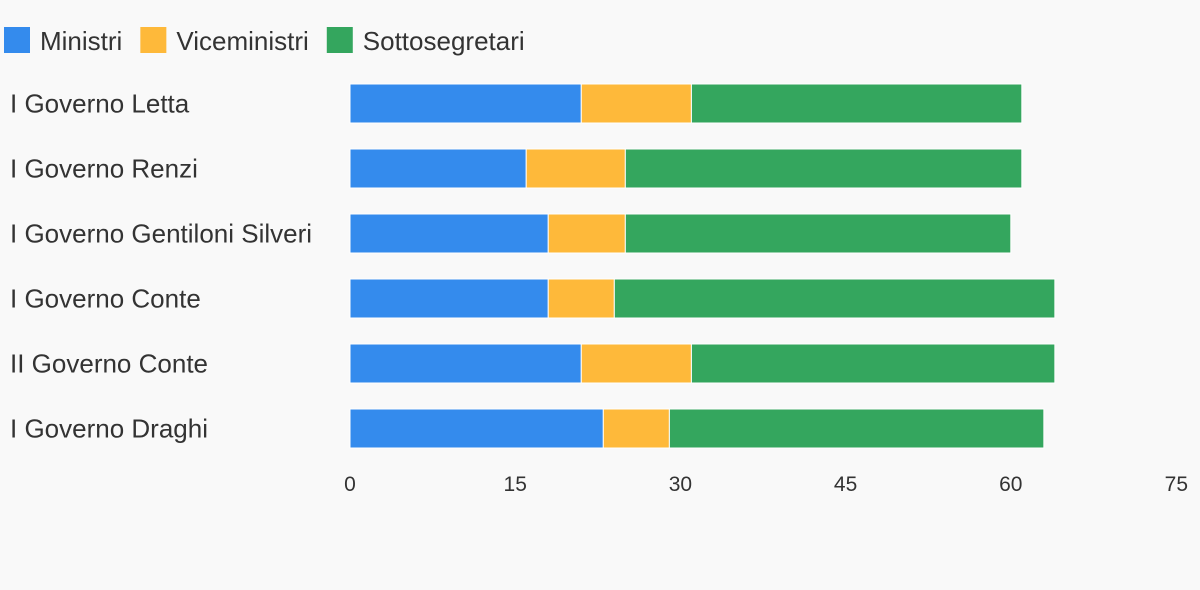  I want to click on x-axis-ticks: 0 15 30 45 60 75, so click(766, 484).